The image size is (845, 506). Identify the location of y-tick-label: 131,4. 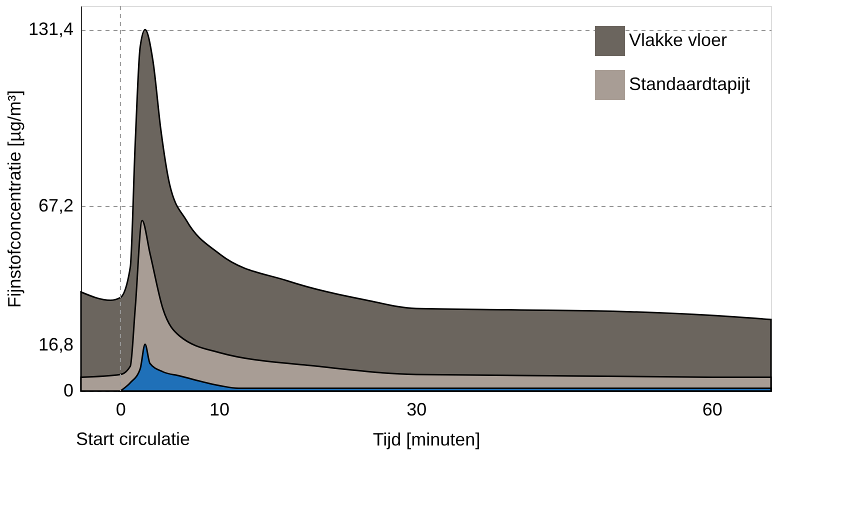
(51, 29).